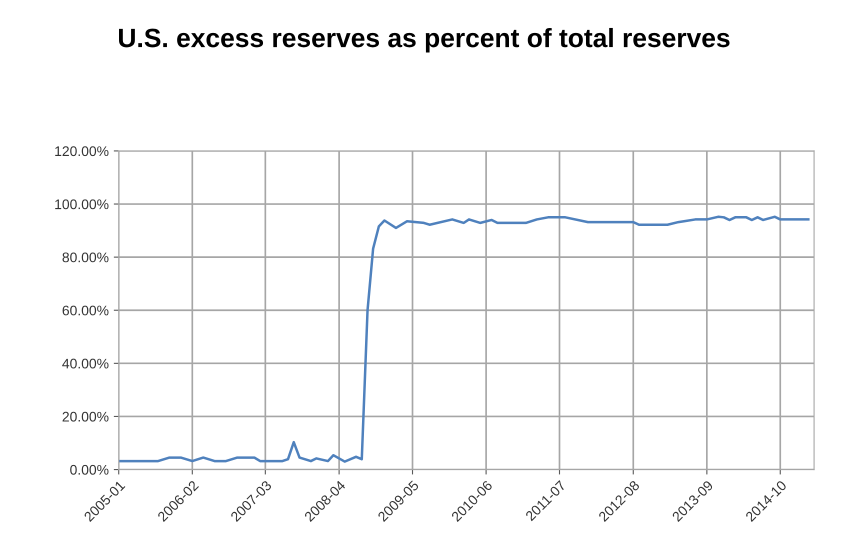 The image size is (848, 559). Describe the element at coordinates (89, 469) in the screenshot. I see `y-tick-label: 0.00%` at that location.